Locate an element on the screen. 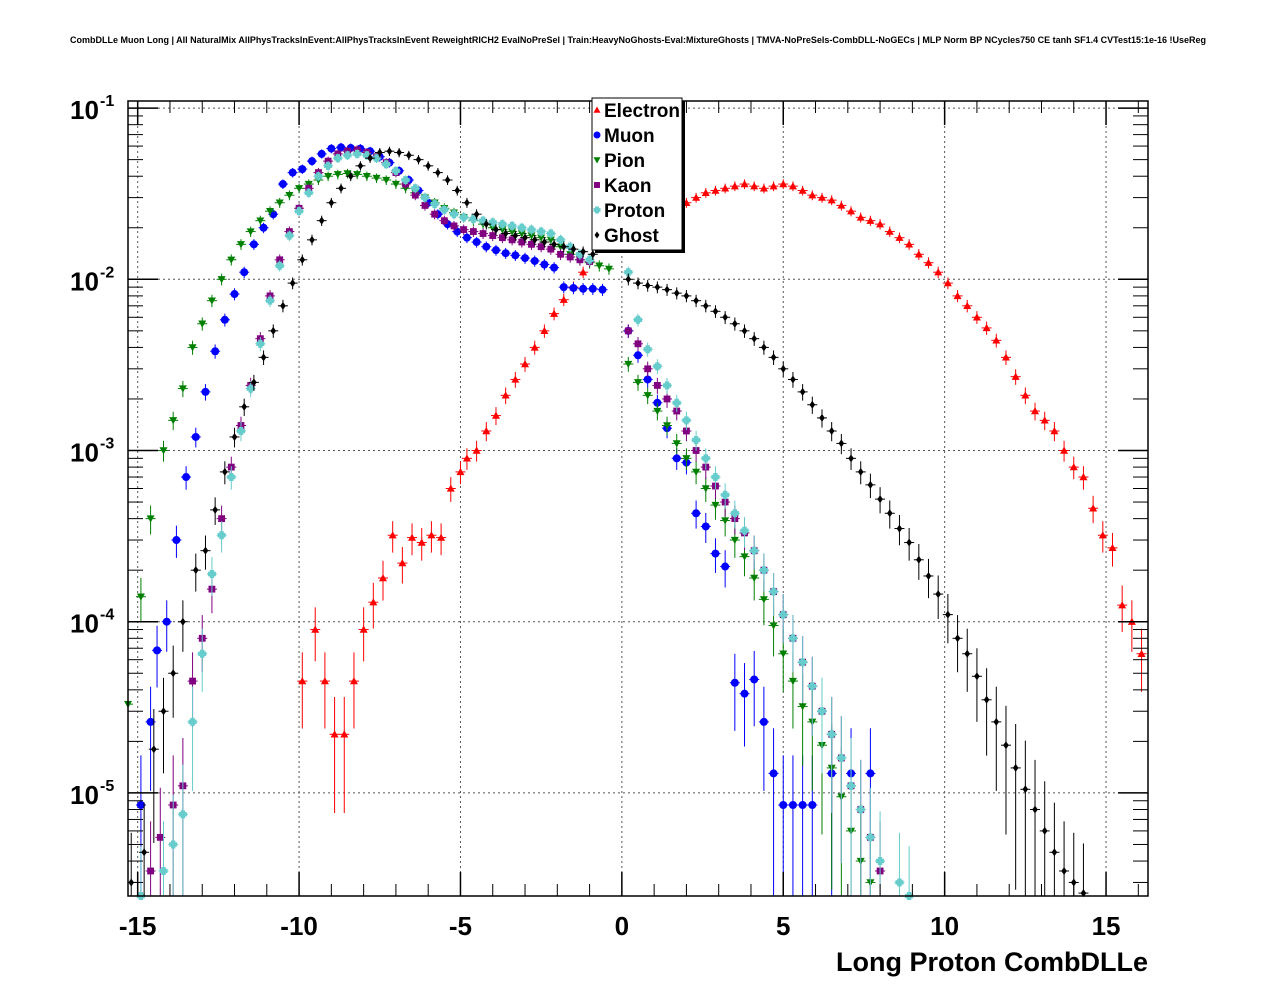 Image resolution: width=1276 pixels, height=996 pixels. legend-marker-proton is located at coordinates (597, 210).